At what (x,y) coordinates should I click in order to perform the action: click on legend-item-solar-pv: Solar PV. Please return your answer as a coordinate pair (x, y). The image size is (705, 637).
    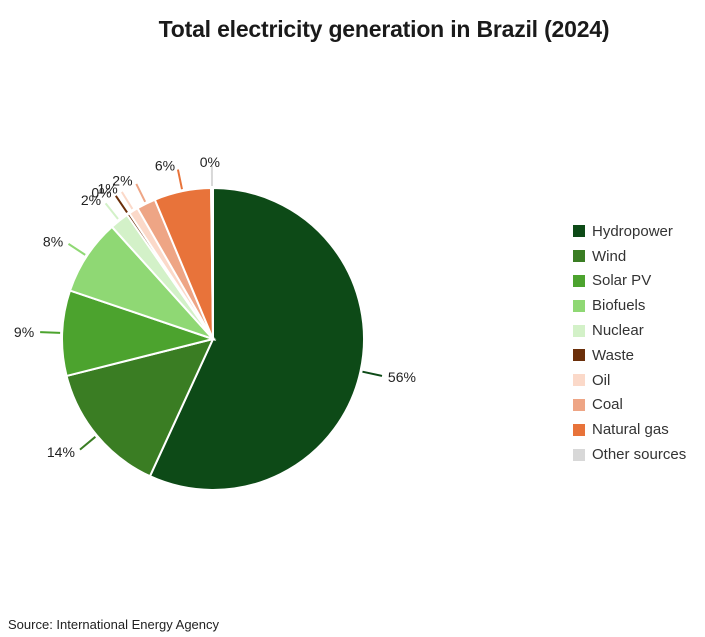
    Looking at the image, I should click on (629, 281).